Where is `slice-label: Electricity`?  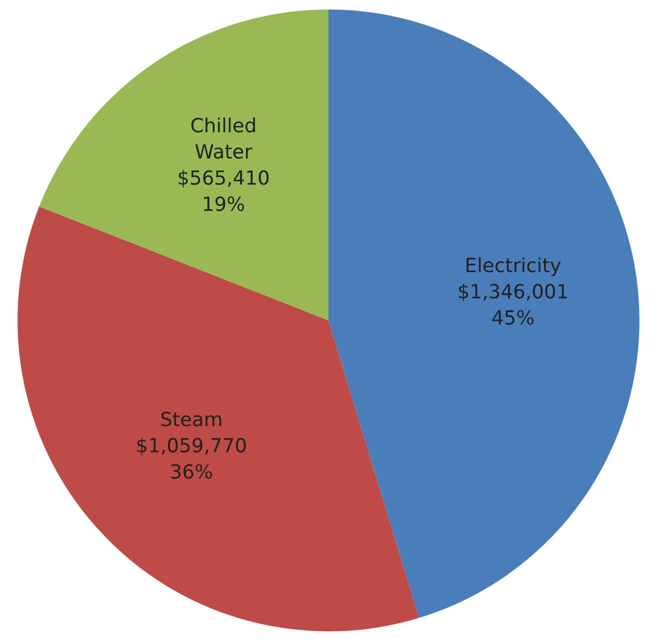
slice-label: Electricity is located at coordinates (513, 266).